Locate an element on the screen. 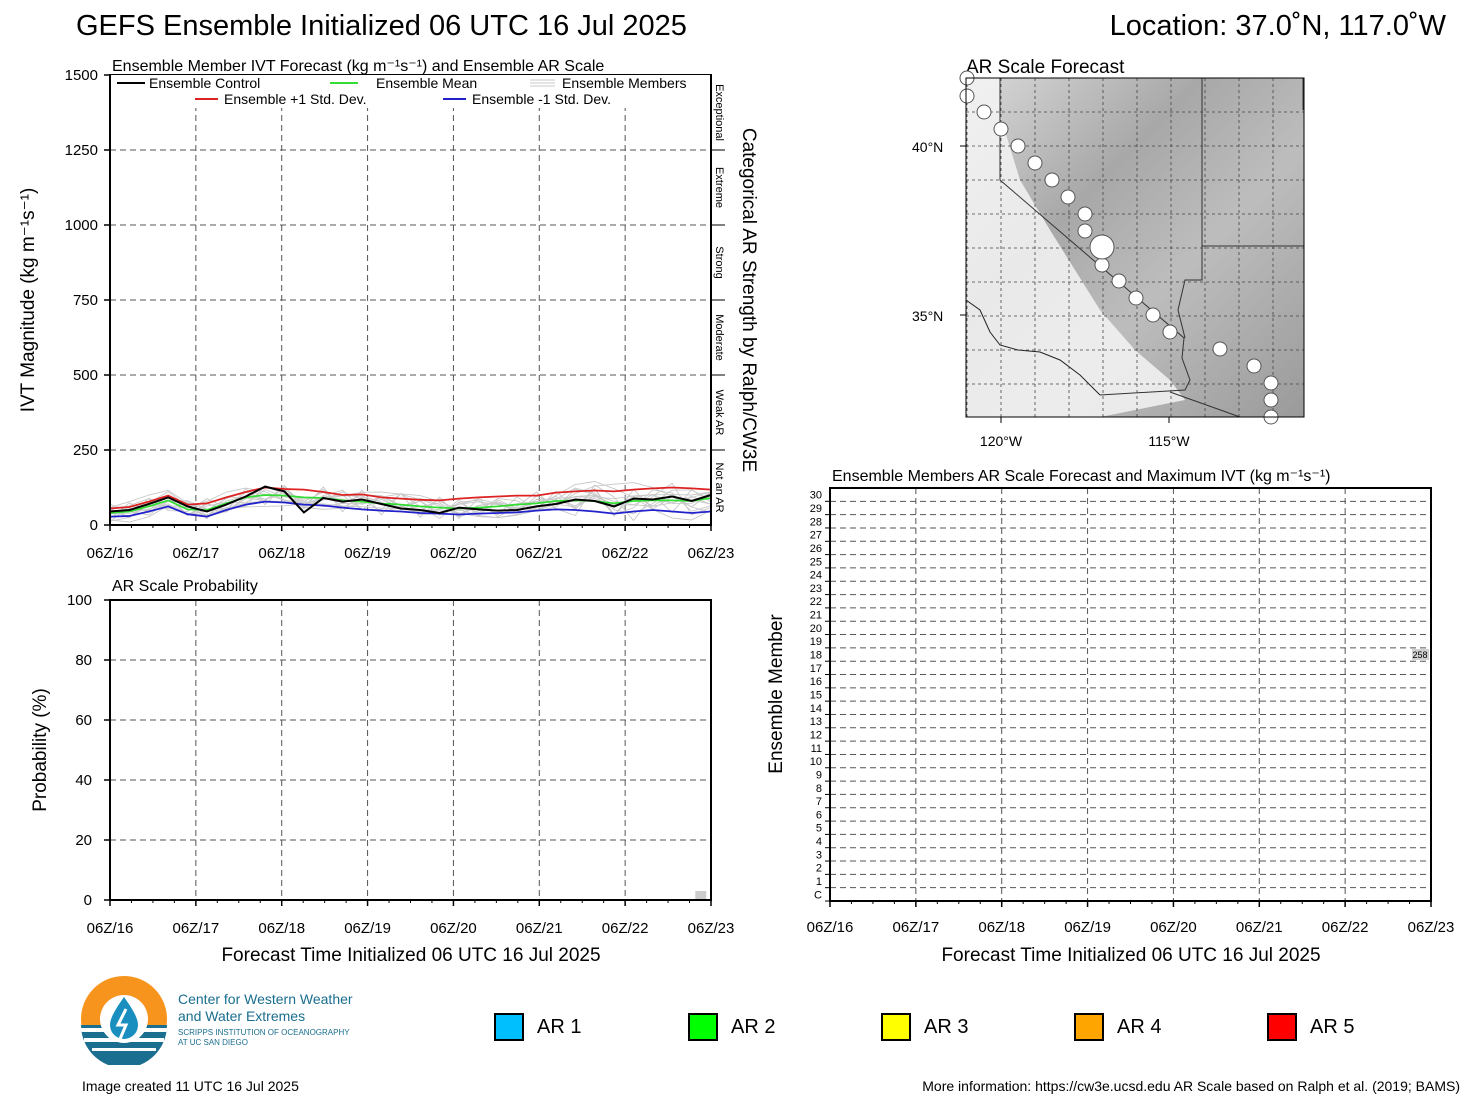 The height and width of the screenshot is (1110, 1476). mem-row-label: 21 is located at coordinates (816, 616).